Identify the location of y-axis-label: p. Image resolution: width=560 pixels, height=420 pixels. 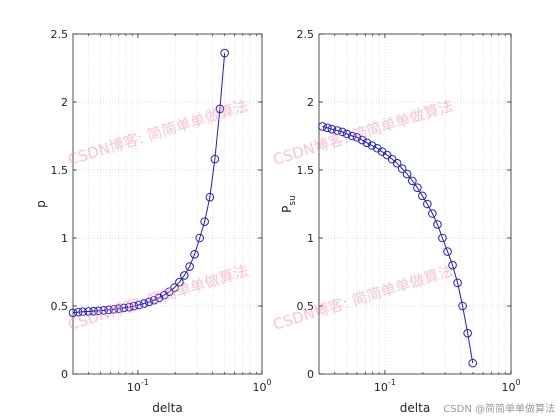
(41, 204).